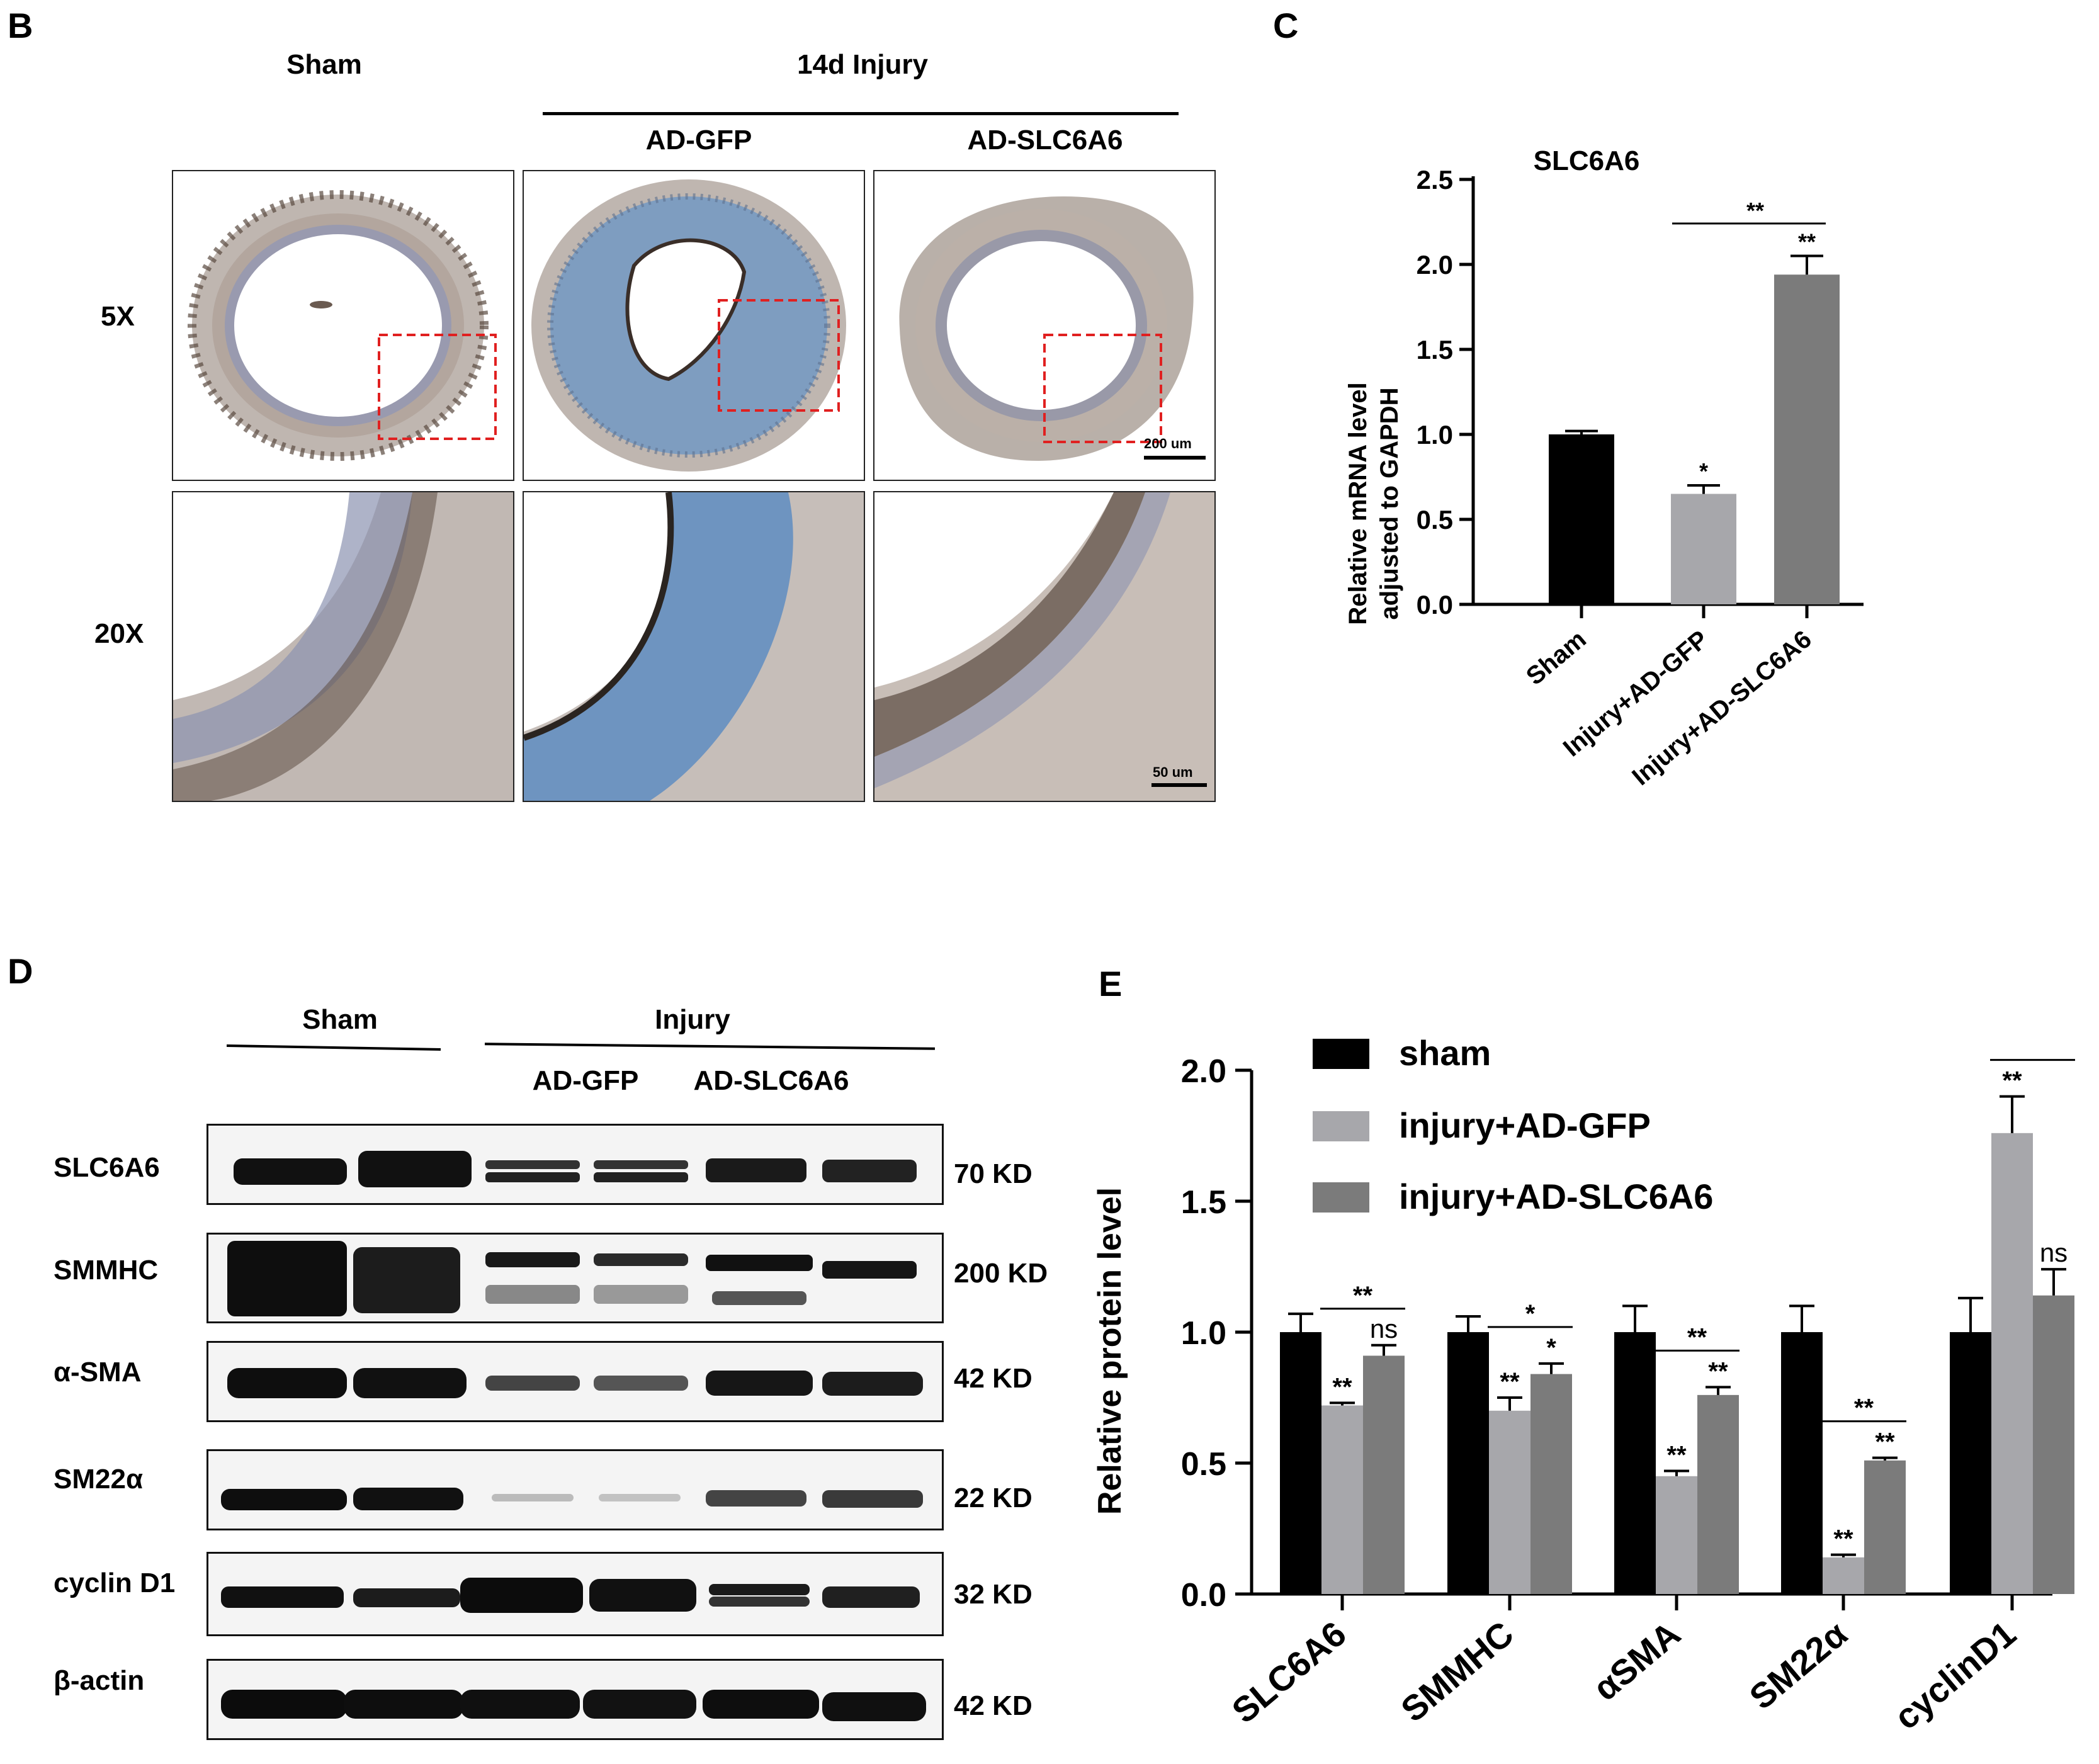 The image size is (2099, 1764). I want to click on wb-kd-label: 22 KD, so click(993, 1498).